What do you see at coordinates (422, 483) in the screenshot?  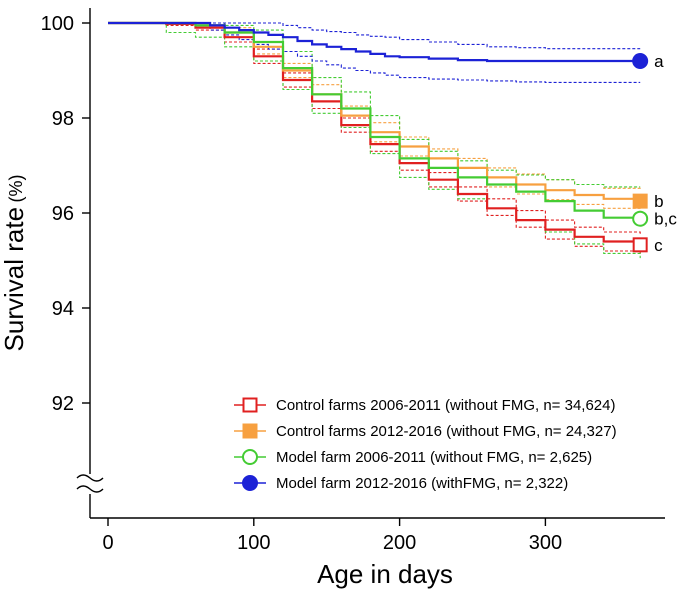 I see `legend-label: Model farm 2012-2016 (withFMG, n= 2,322)` at bounding box center [422, 483].